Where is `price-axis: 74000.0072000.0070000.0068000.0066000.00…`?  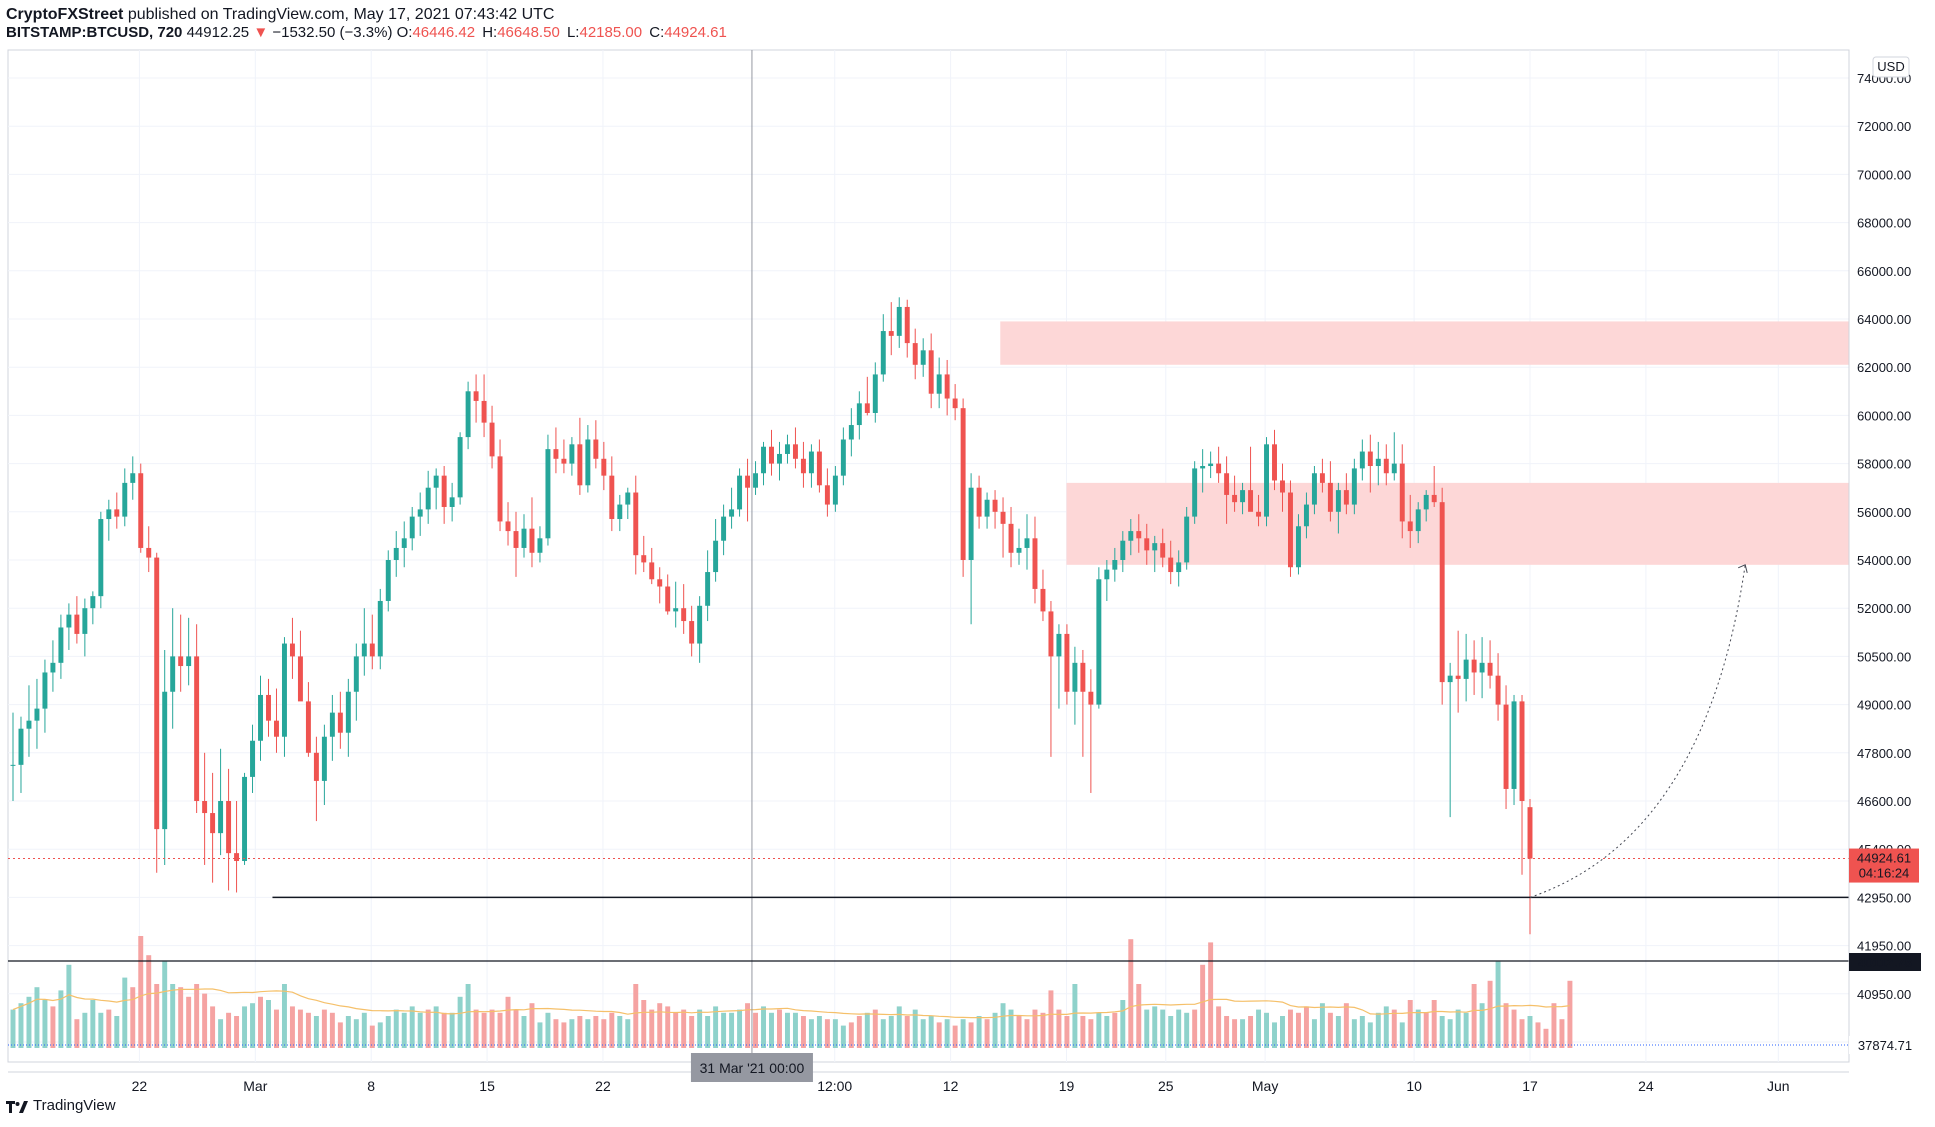 price-axis: 74000.0072000.0070000.0068000.0066000.00… is located at coordinates (1884, 556).